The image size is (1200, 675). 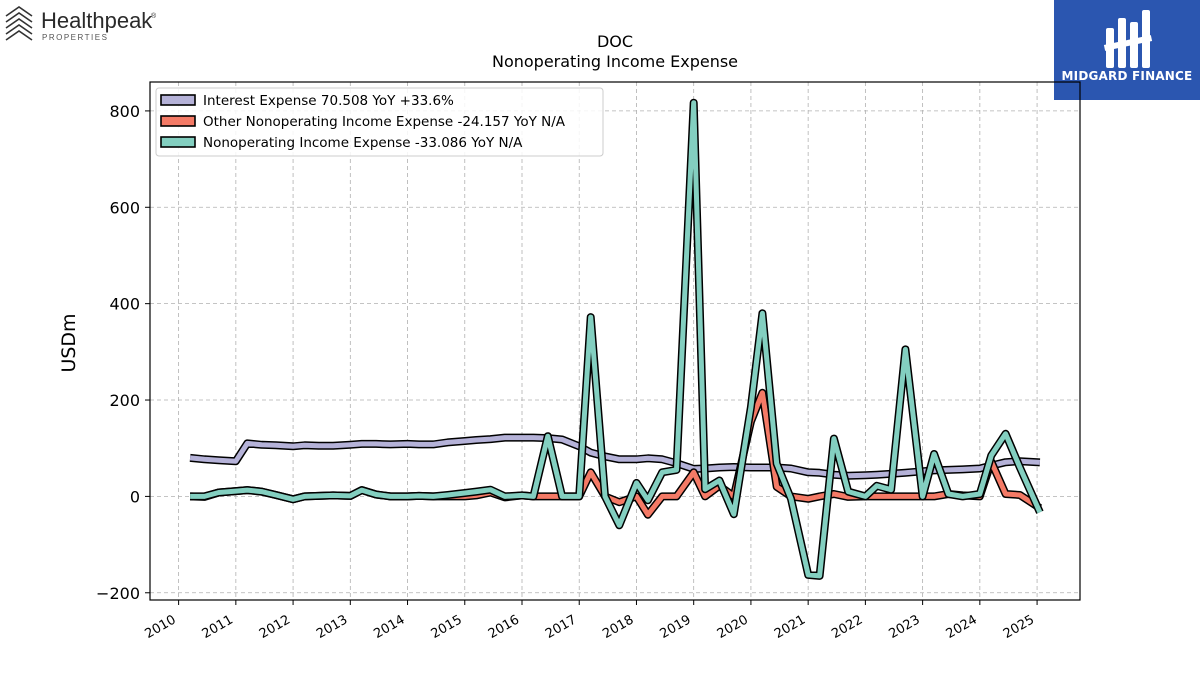 I want to click on x-tick-label: 2010, so click(x=160, y=627).